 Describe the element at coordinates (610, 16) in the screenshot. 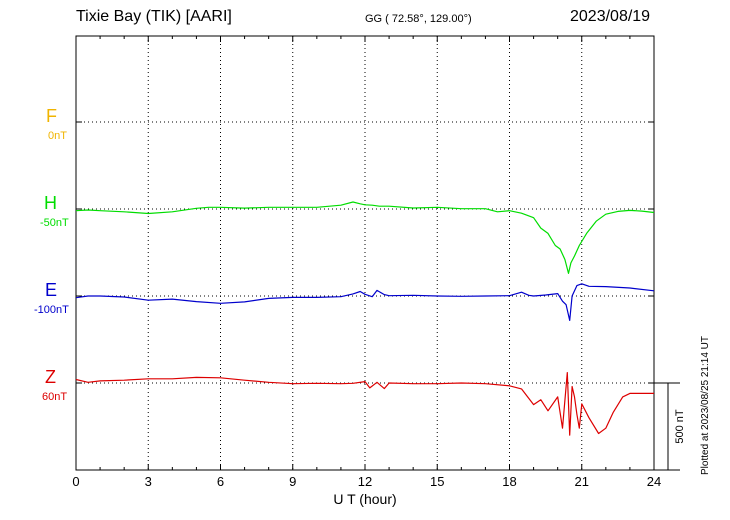

I see `chart-date: 2023/08/19` at that location.